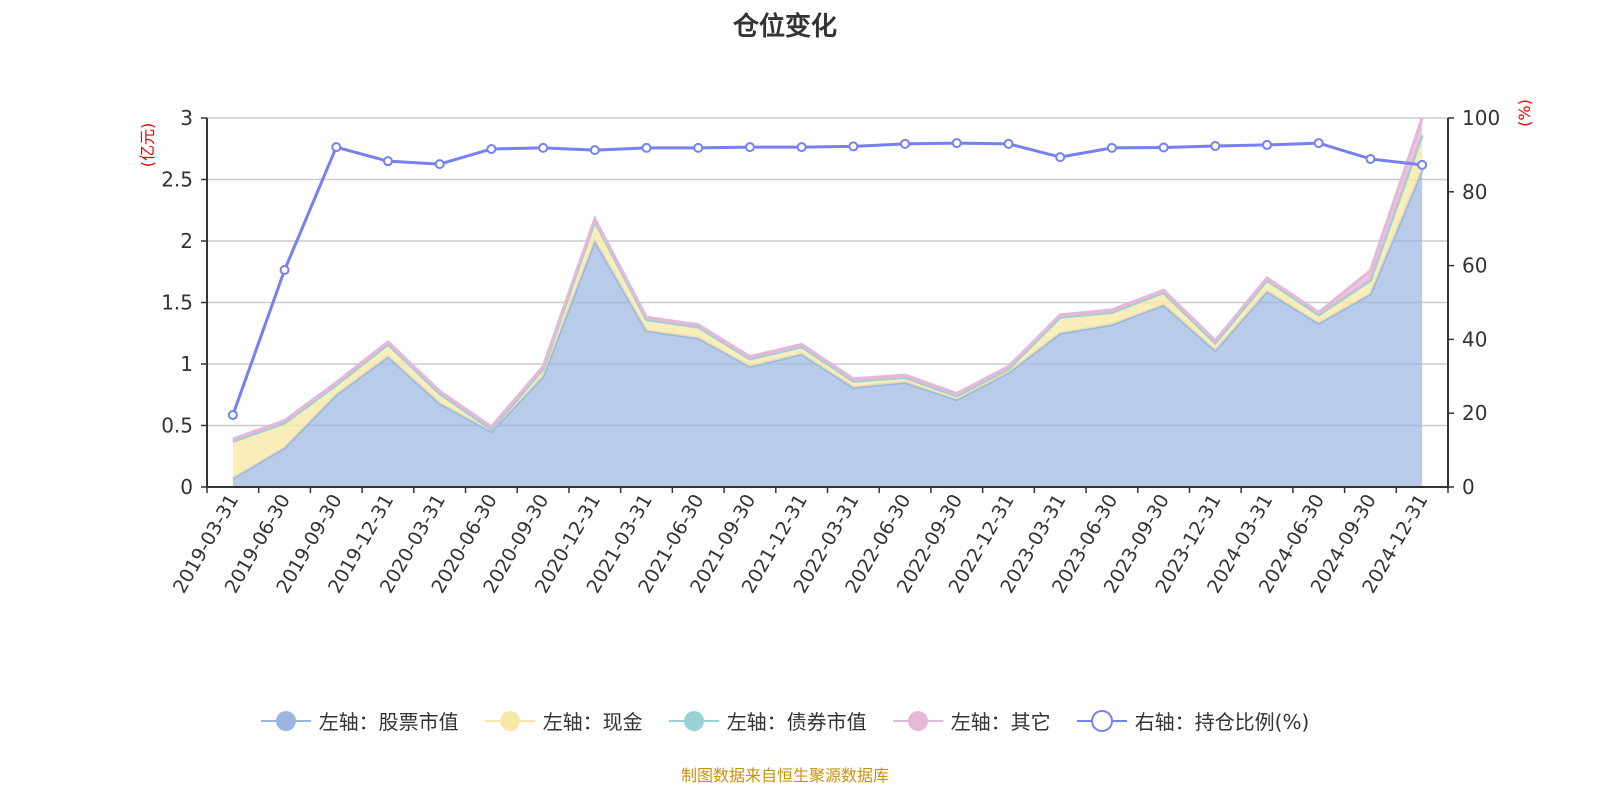  I want to click on y-left-tick-label: 1, so click(186, 364).